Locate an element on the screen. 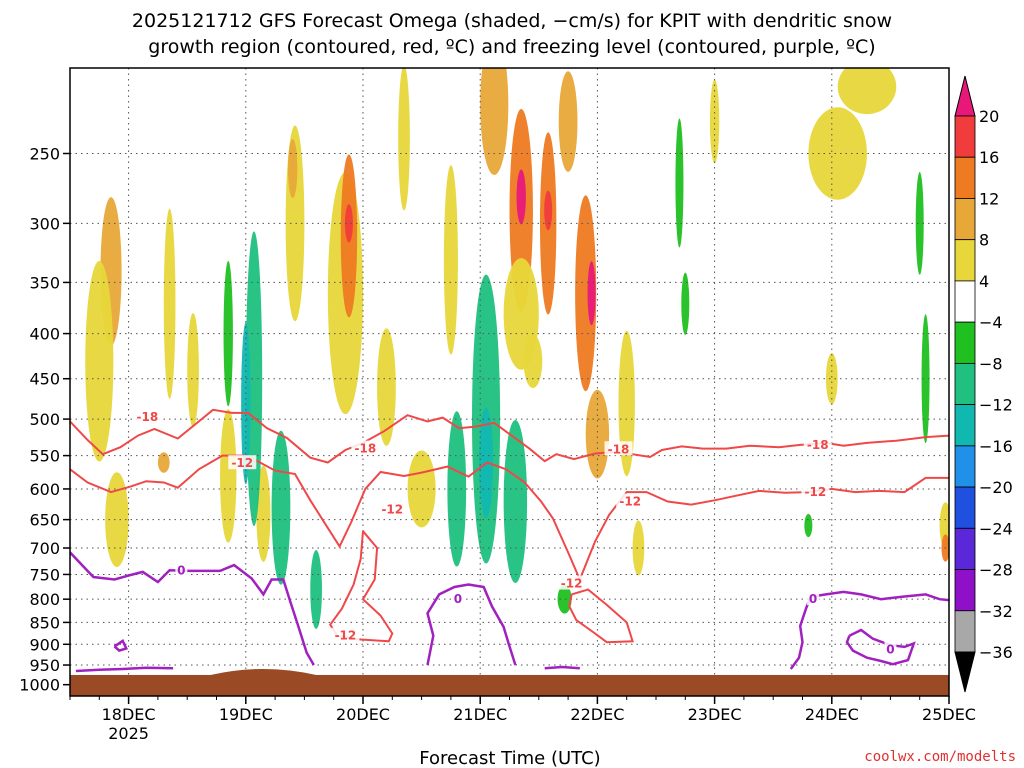 This screenshot has height=768, width=1024. y-tick-label: 500 is located at coordinates (44, 419).